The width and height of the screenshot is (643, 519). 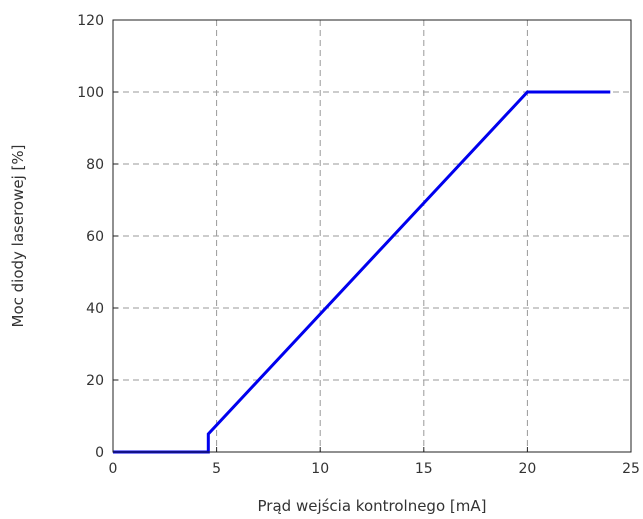 What do you see at coordinates (99, 453) in the screenshot?
I see `y-tick-label: 0` at bounding box center [99, 453].